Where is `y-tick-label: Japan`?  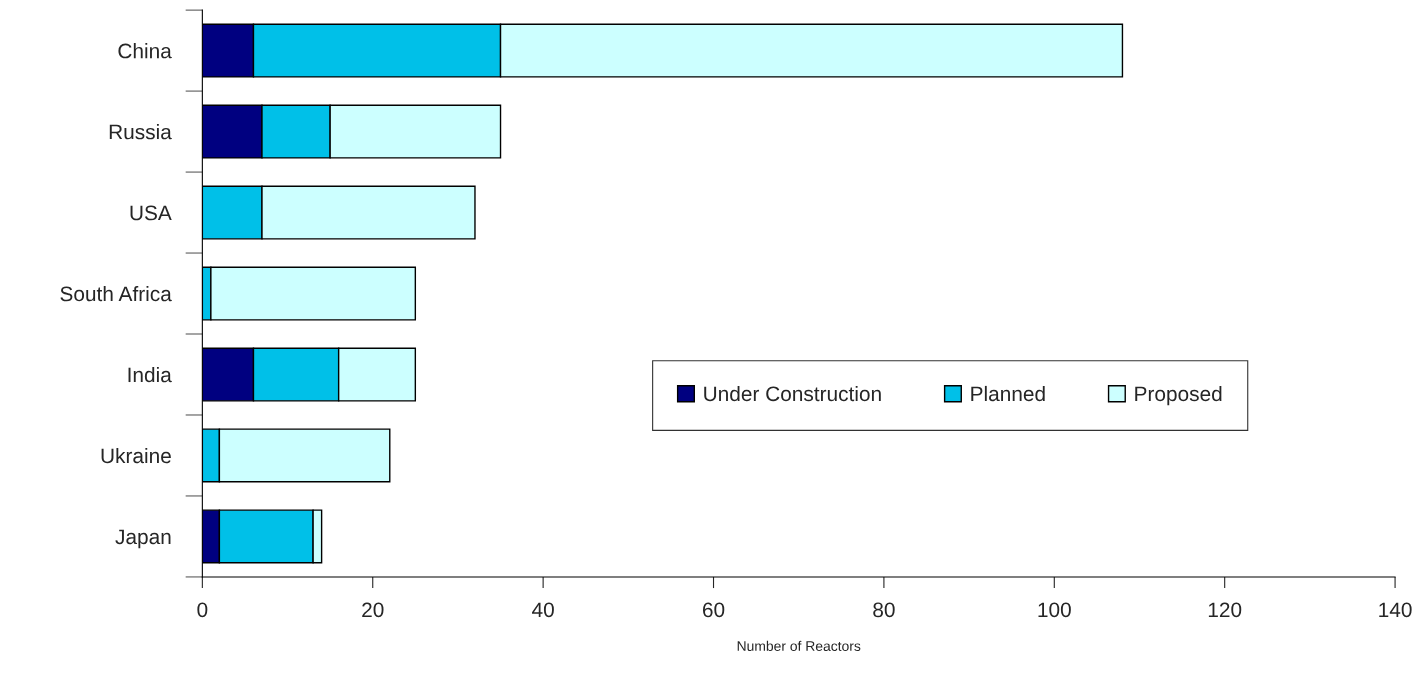 y-tick-label: Japan is located at coordinates (143, 539).